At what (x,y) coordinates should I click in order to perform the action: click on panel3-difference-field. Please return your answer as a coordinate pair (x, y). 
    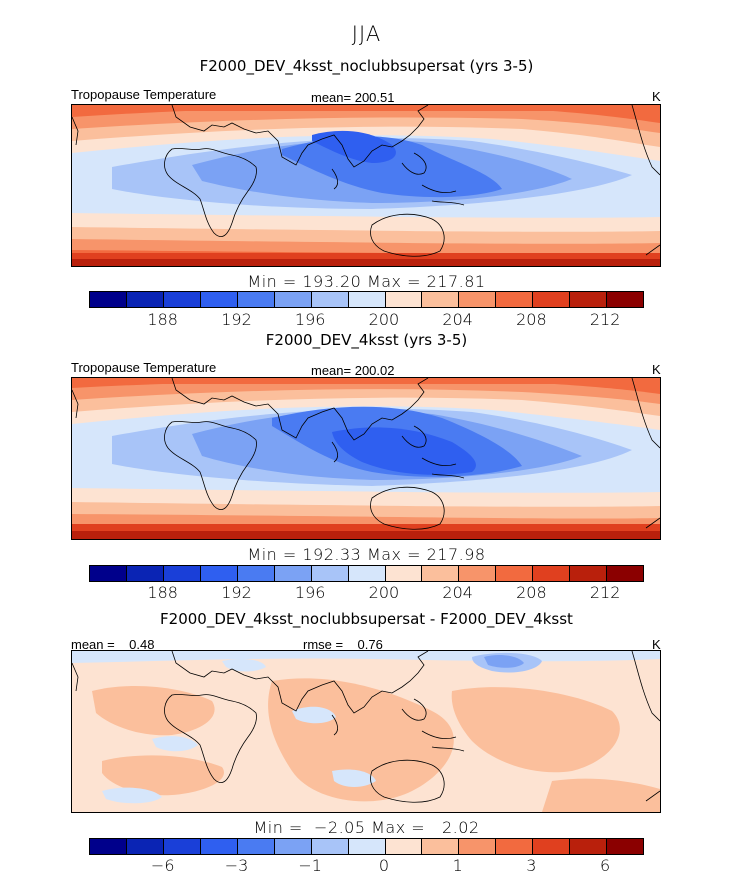
    Looking at the image, I should click on (366, 731).